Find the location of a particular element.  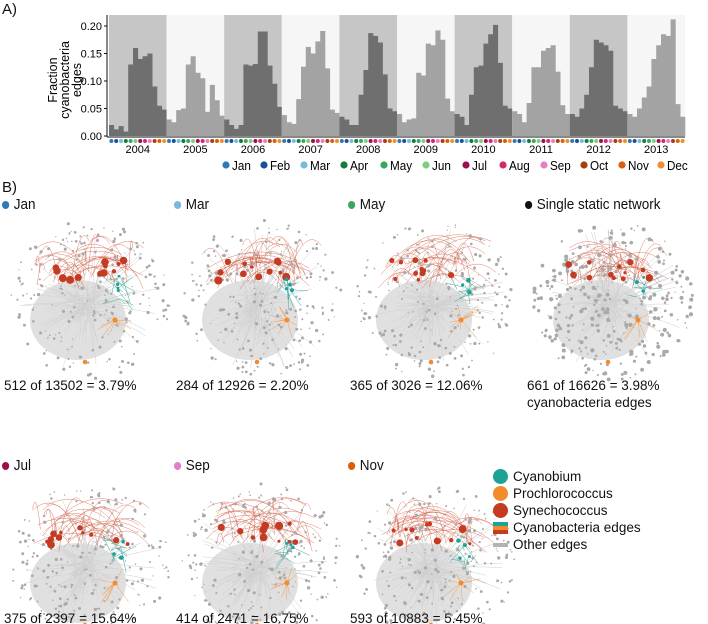

legend-label: Prochlorococcus is located at coordinates (563, 493).